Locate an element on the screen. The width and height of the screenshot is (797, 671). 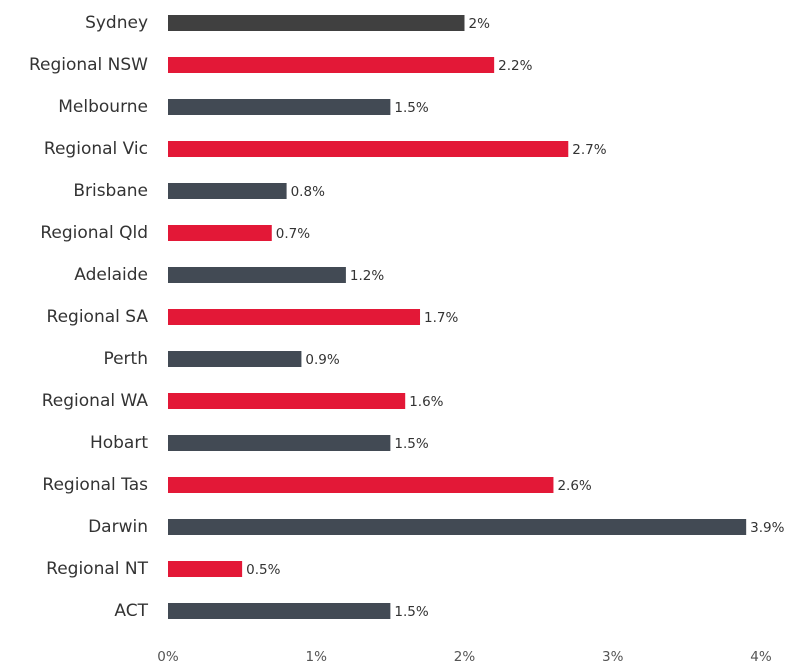
bar-sydney is located at coordinates (316, 23).